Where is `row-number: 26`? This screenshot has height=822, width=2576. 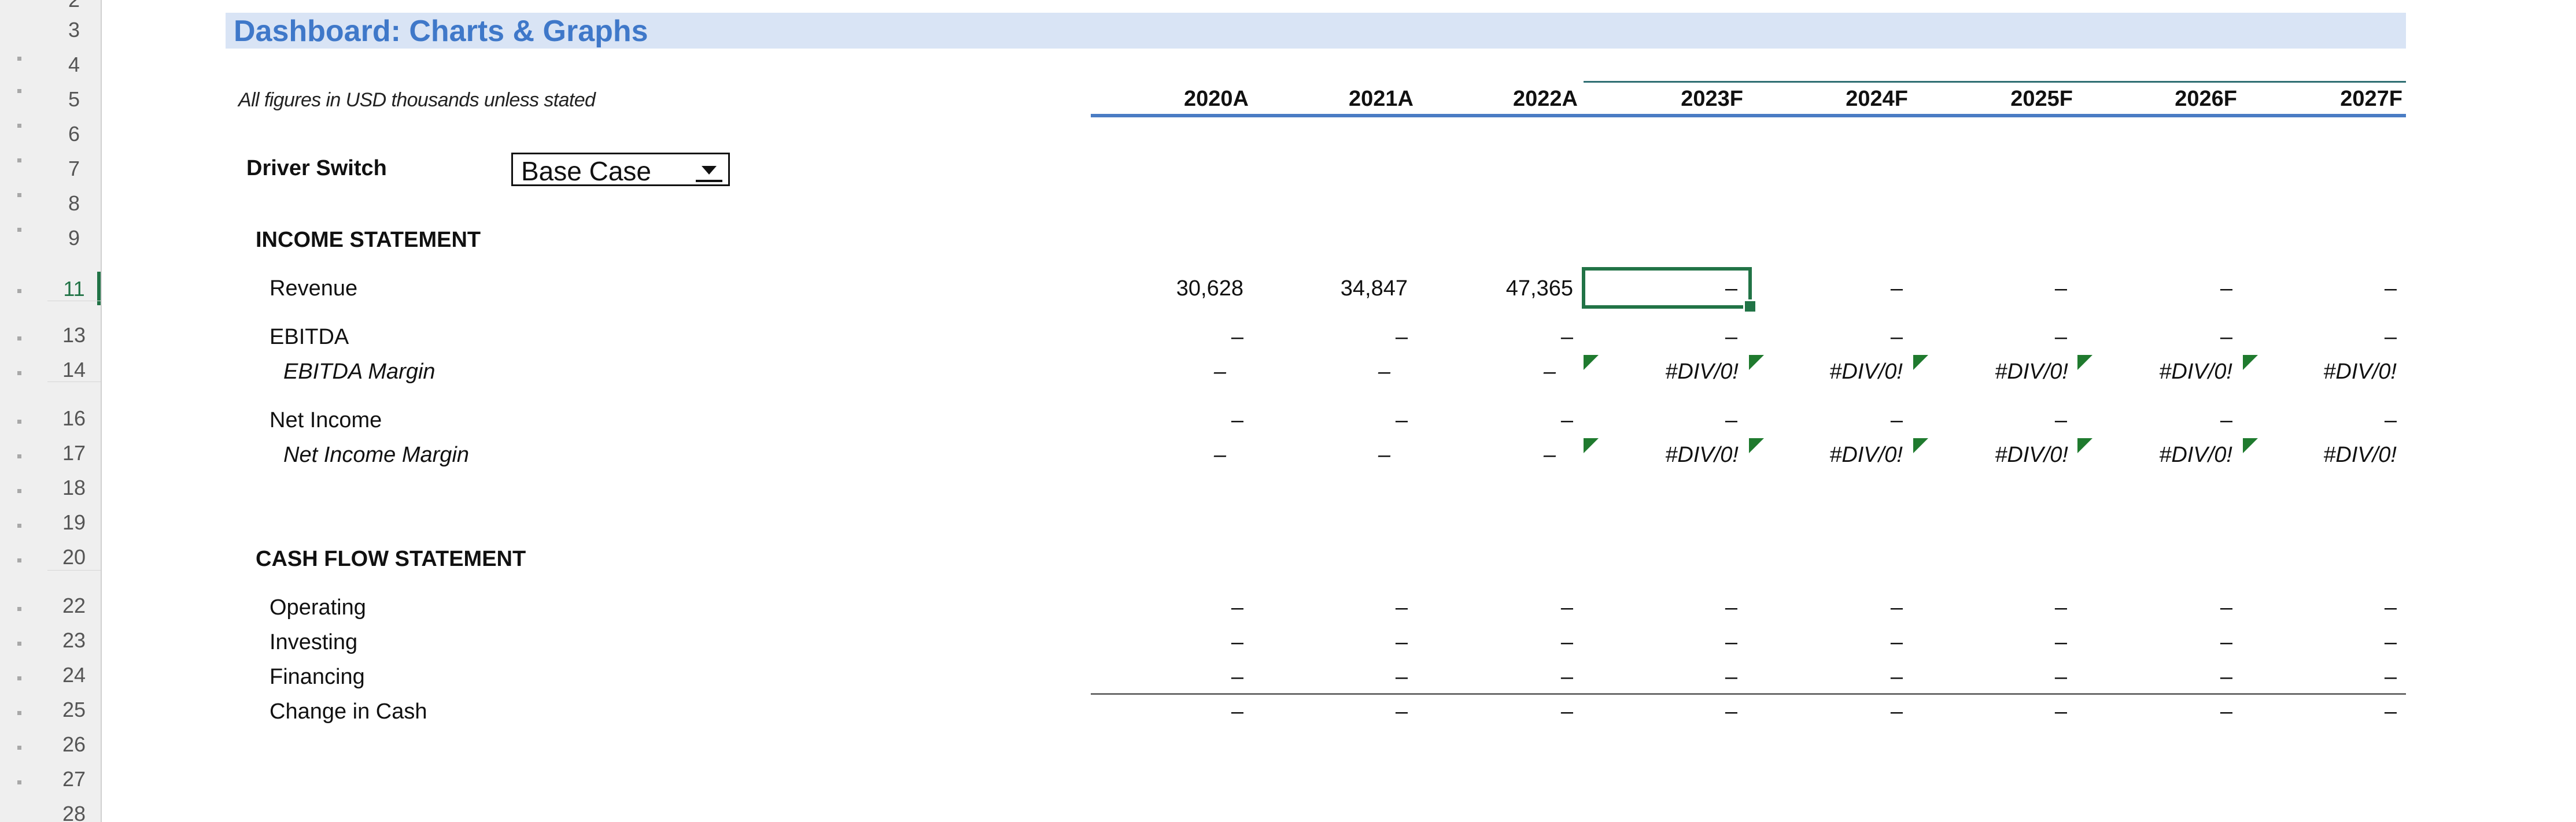 row-number: 26 is located at coordinates (74, 744).